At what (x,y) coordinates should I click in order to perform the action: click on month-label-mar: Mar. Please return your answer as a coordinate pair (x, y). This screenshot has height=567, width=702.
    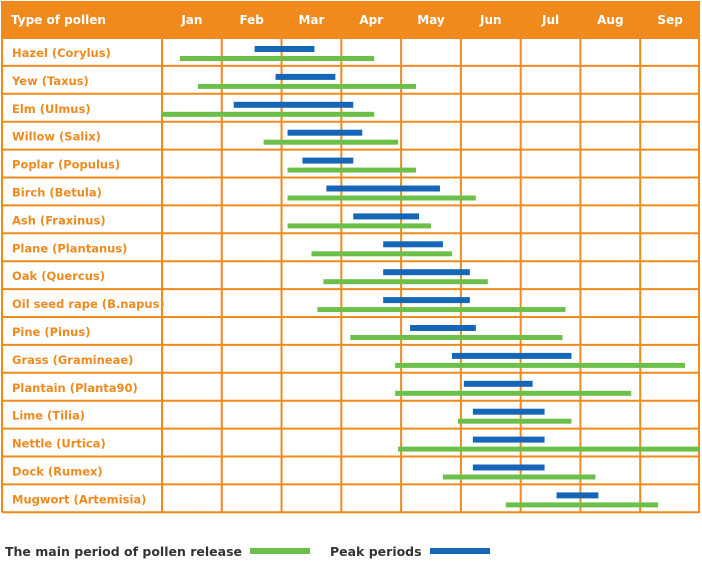
    Looking at the image, I should click on (311, 20).